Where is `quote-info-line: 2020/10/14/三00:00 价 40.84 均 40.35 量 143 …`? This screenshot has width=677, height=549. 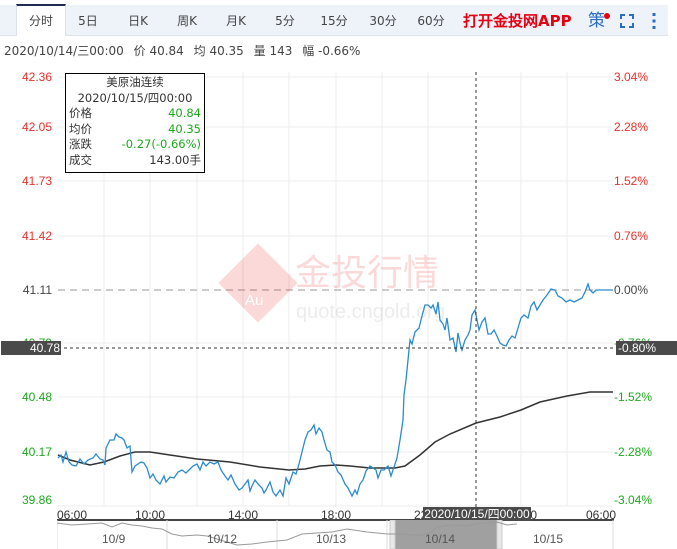 quote-info-line: 2020/10/14/三00:00 价 40.84 均 40.35 量 143 … is located at coordinates (185, 50).